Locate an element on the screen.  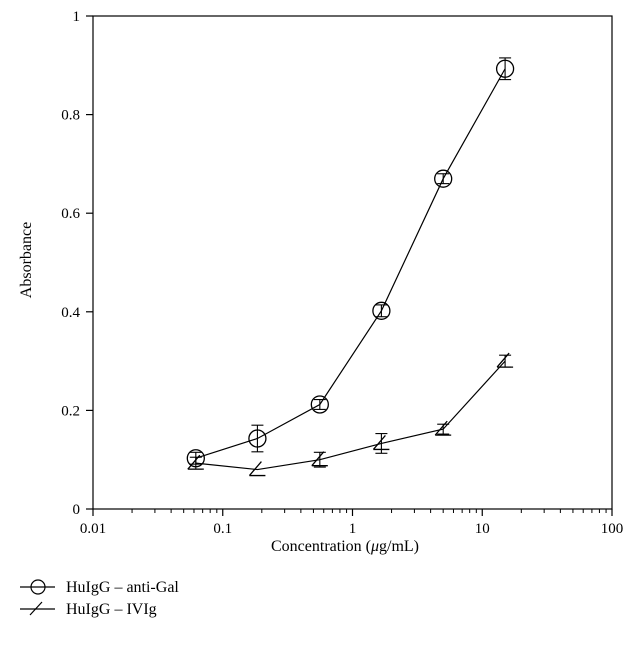
x-tick-label: 1 is located at coordinates (353, 529).